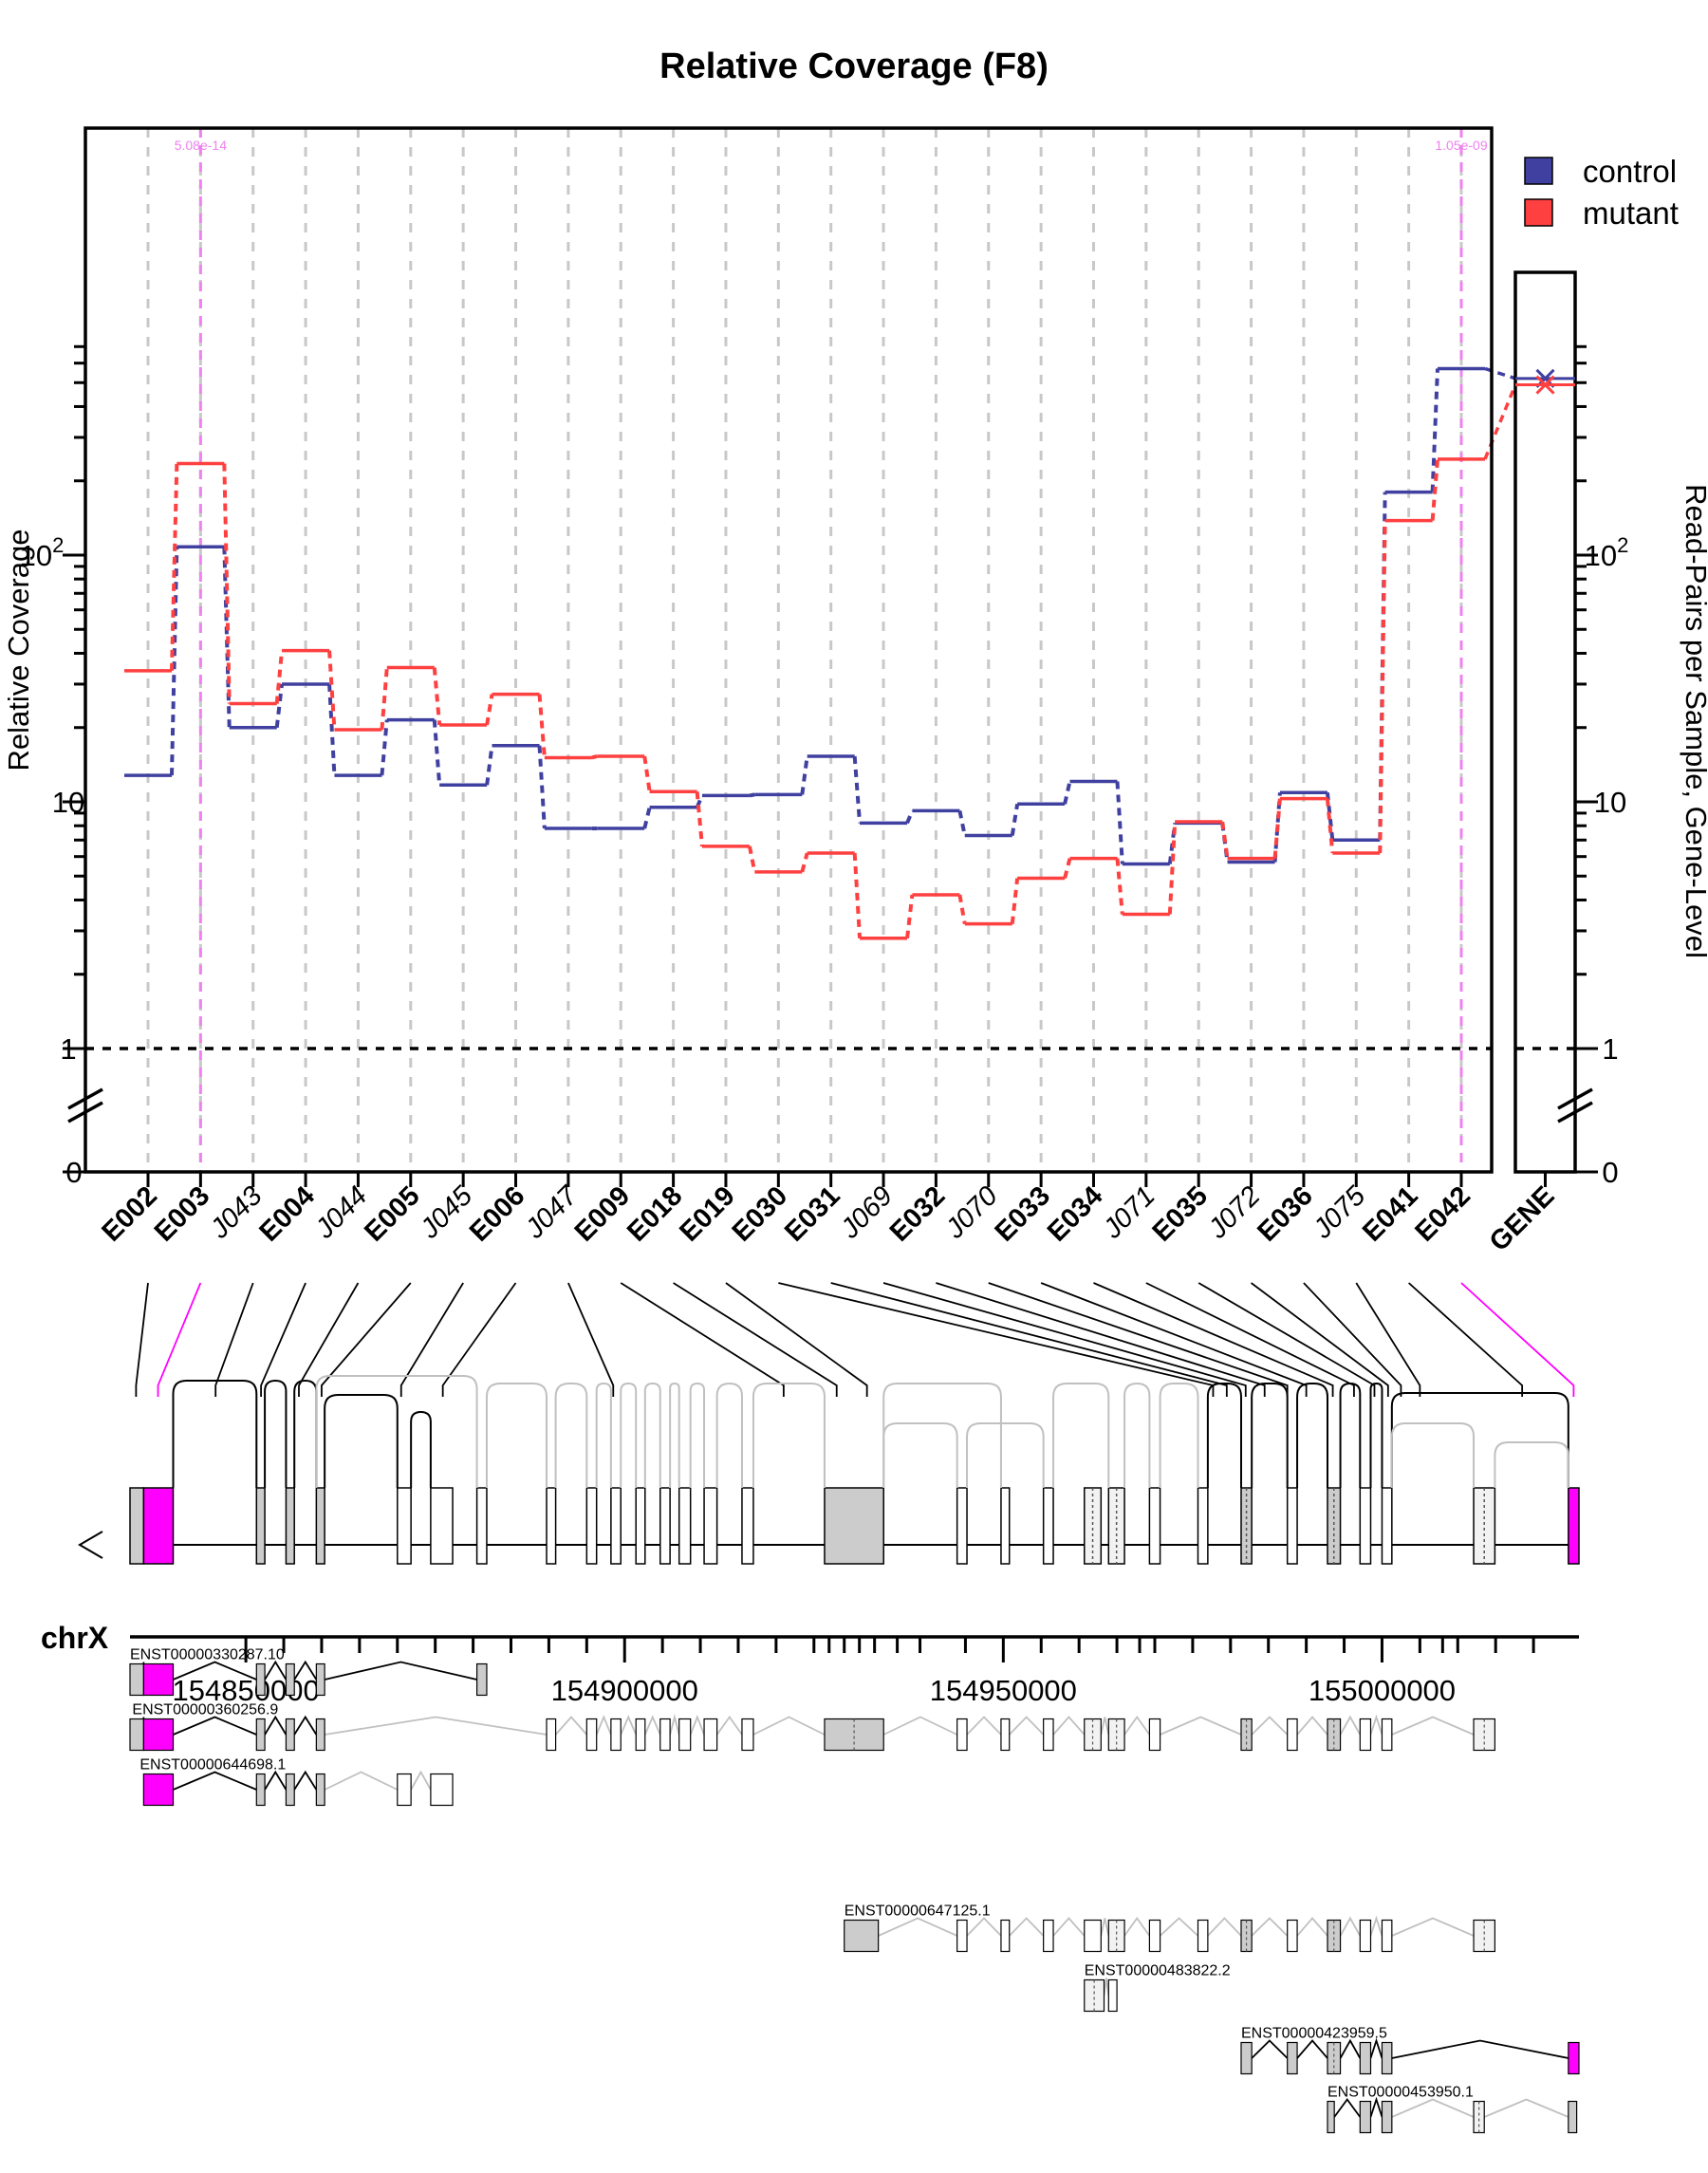  I want to click on feature-label-e035: E035, so click(1181, 1214).